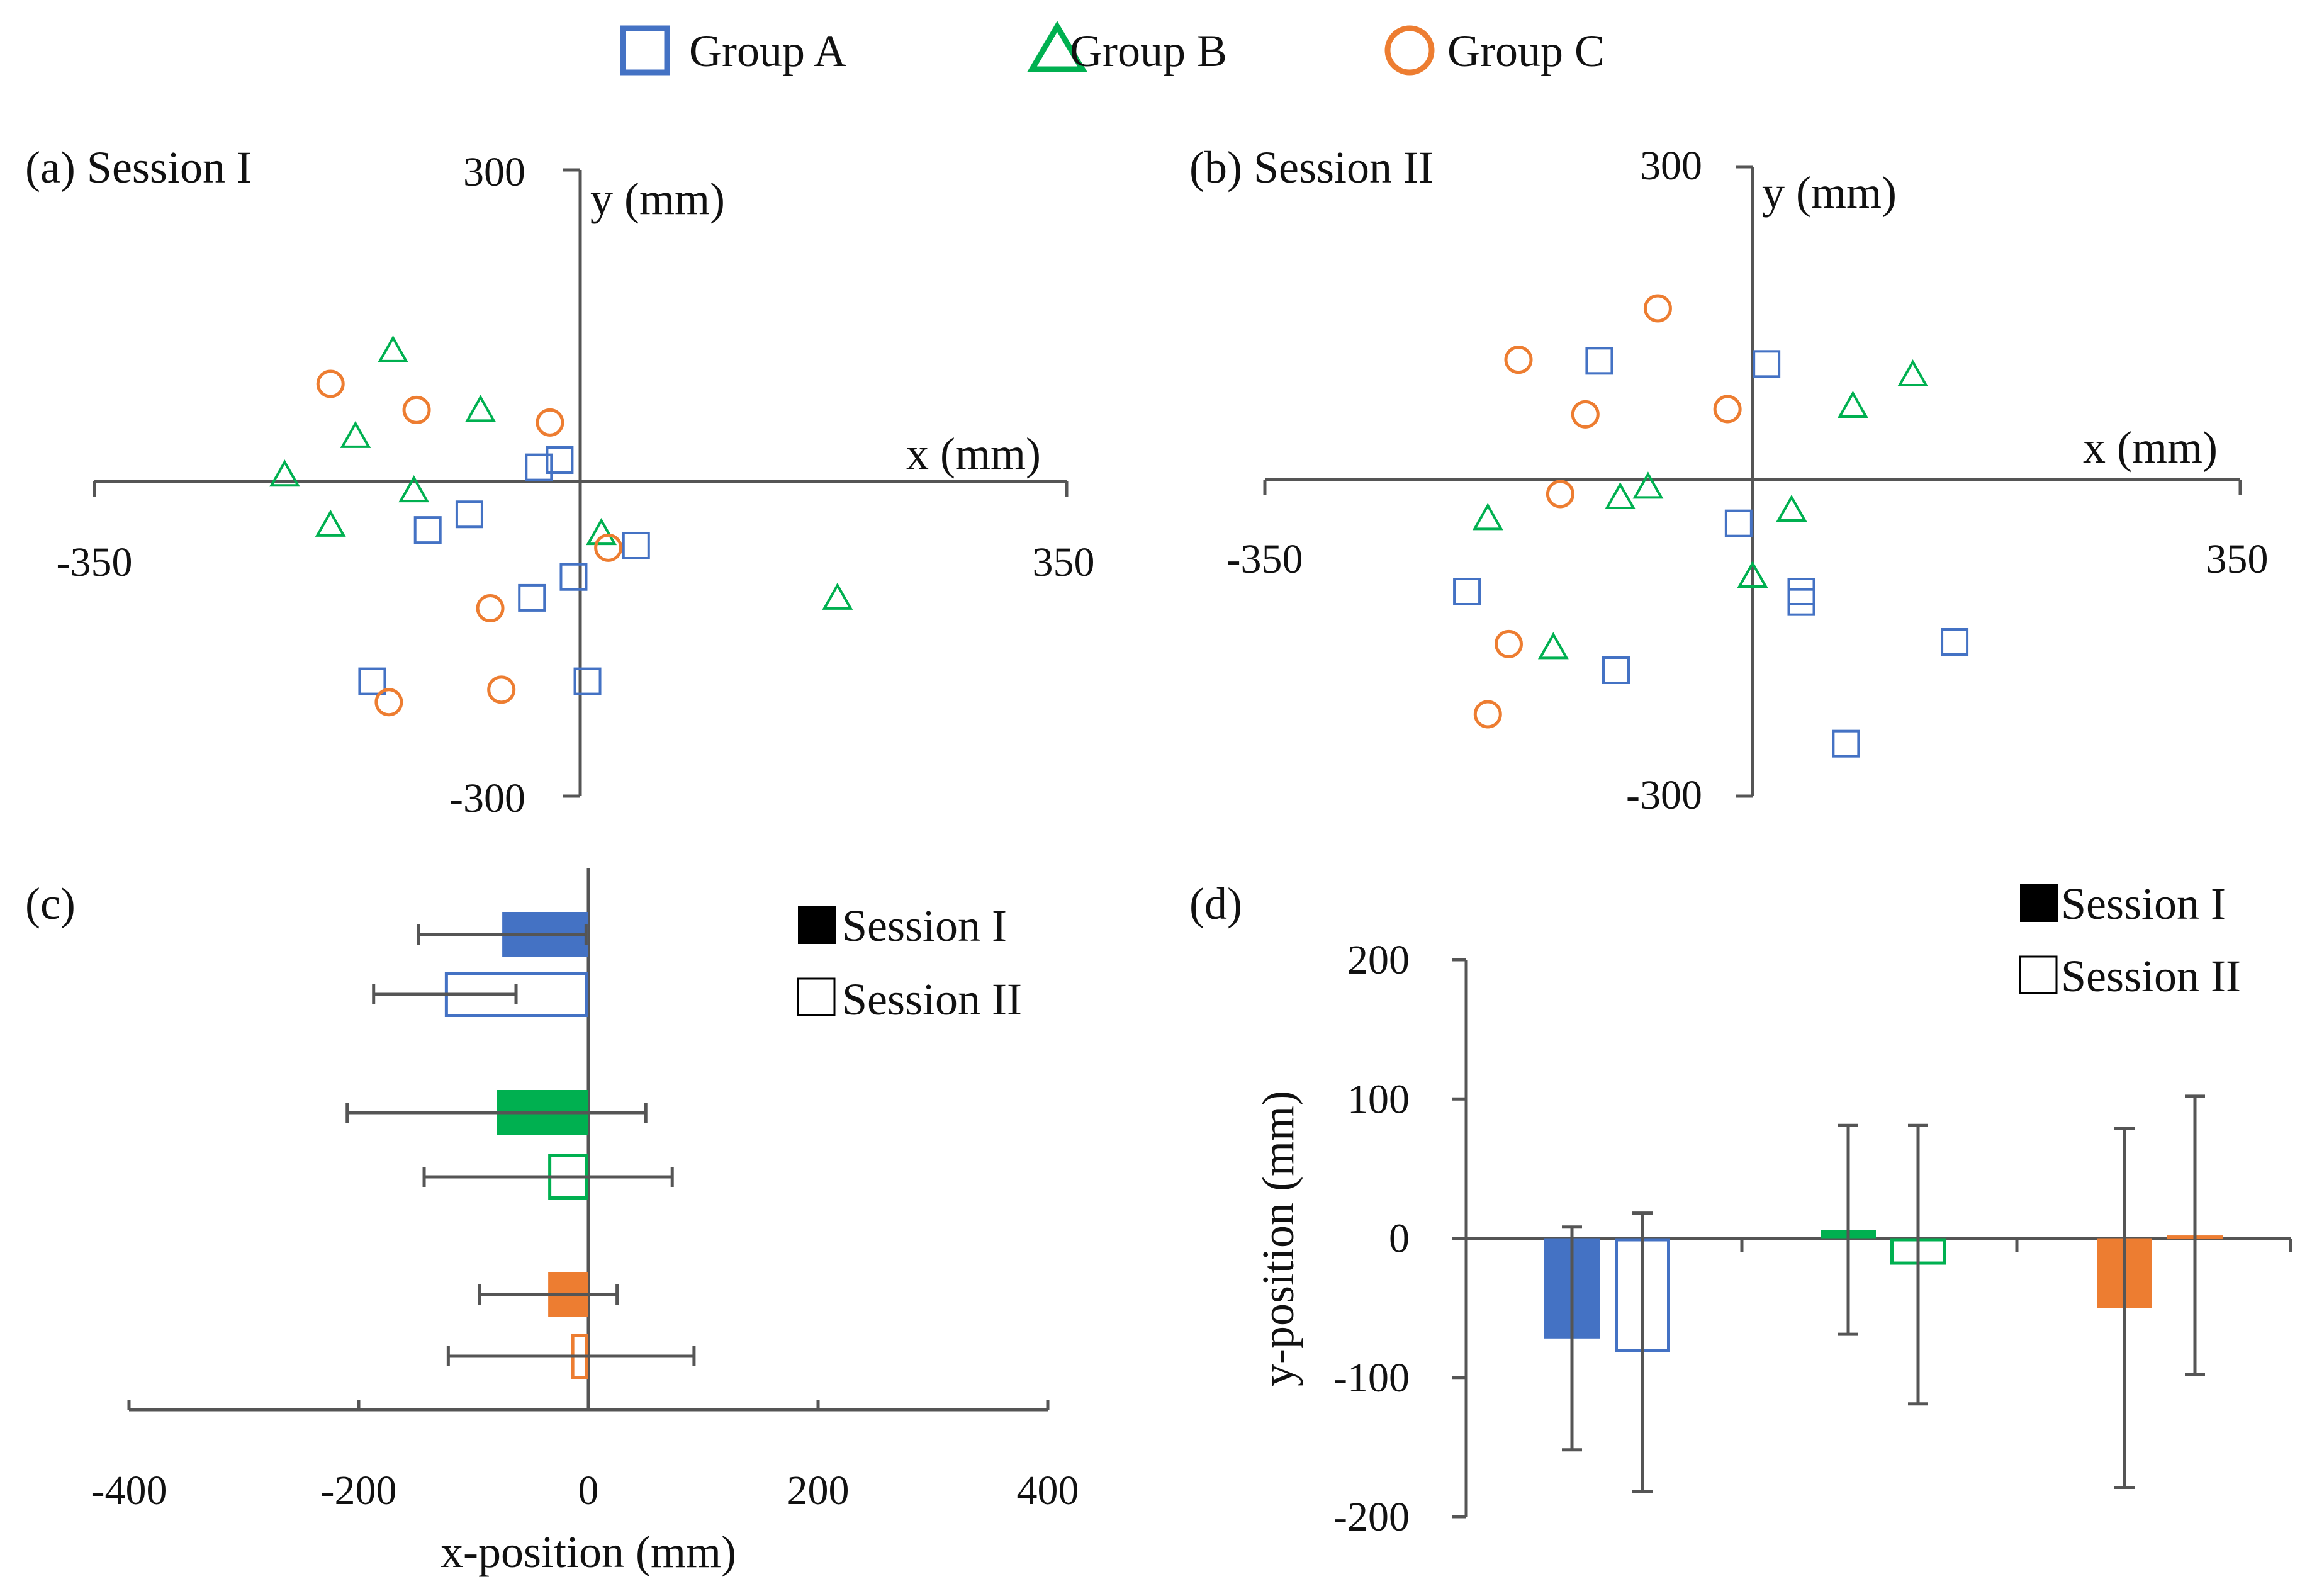  Describe the element at coordinates (1215, 904) in the screenshot. I see `panel-d-label: (d)` at that location.